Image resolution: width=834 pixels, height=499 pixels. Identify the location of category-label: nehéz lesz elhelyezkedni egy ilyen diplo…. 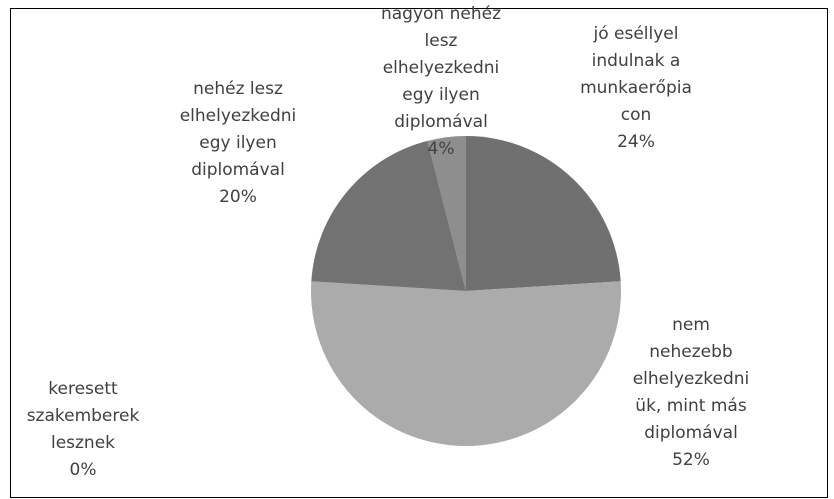
(238, 129).